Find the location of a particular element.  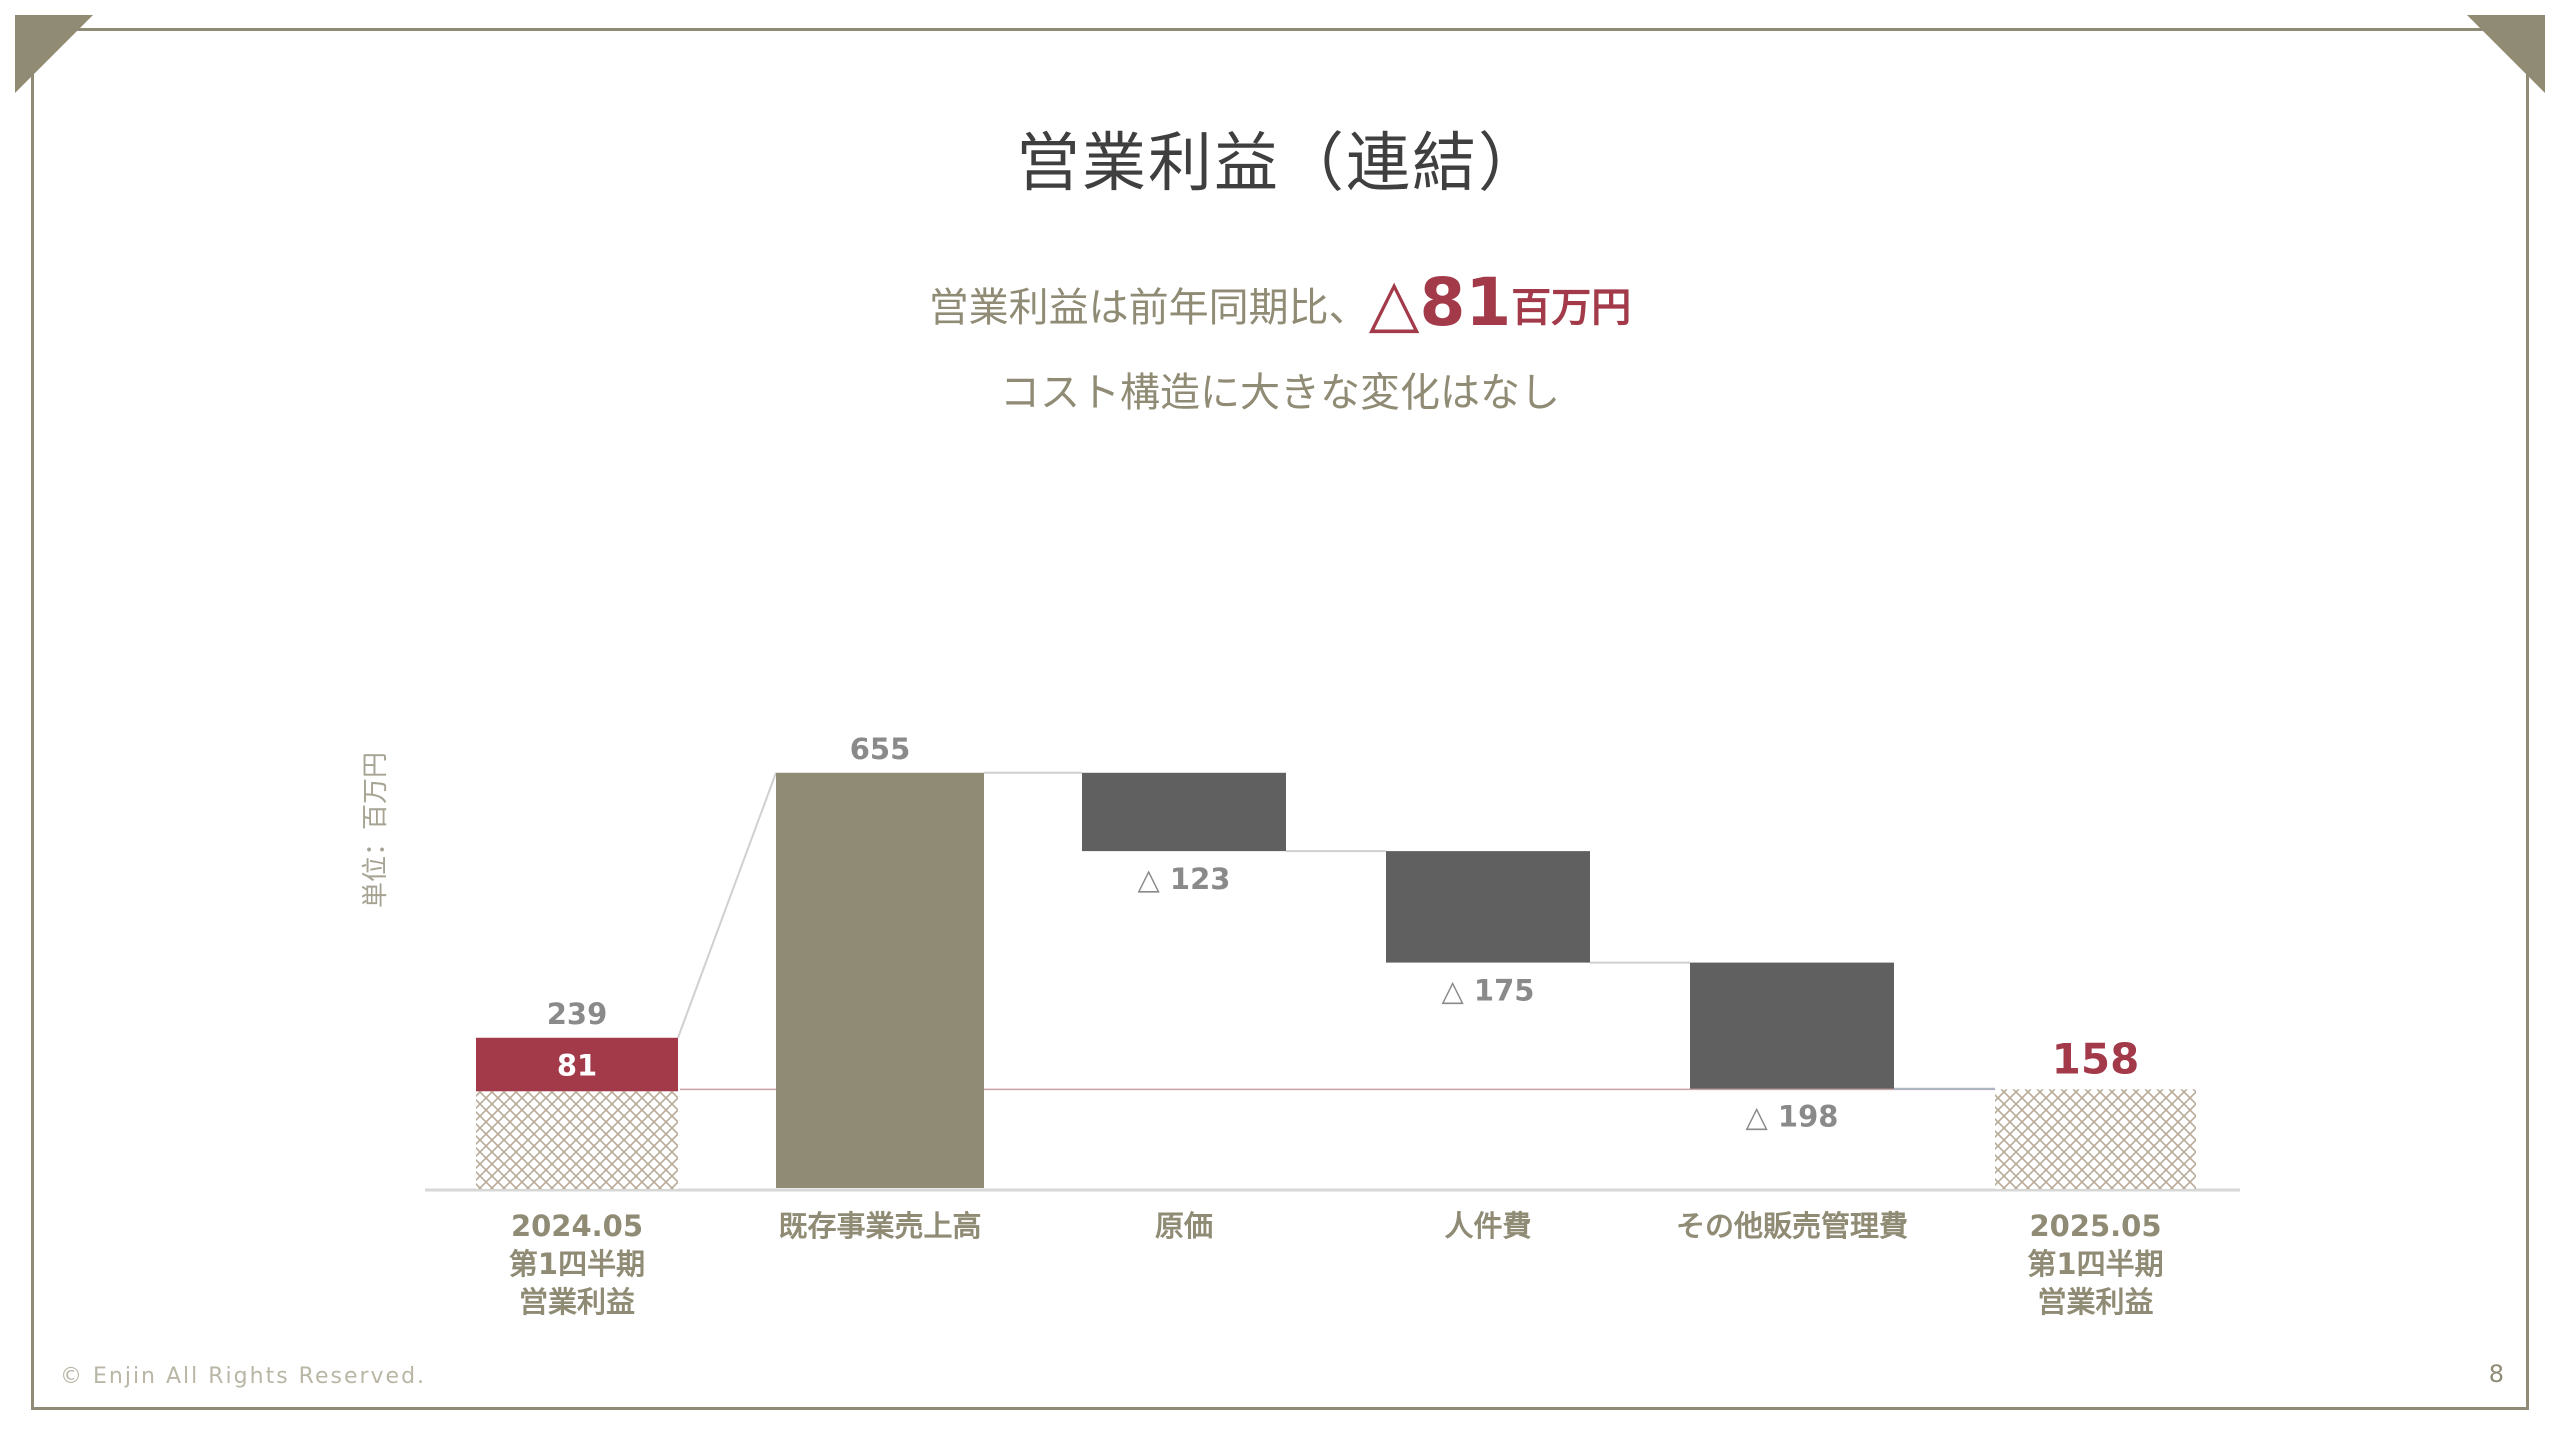

data-label-decrease-3: △ 198 is located at coordinates (1792, 1117).